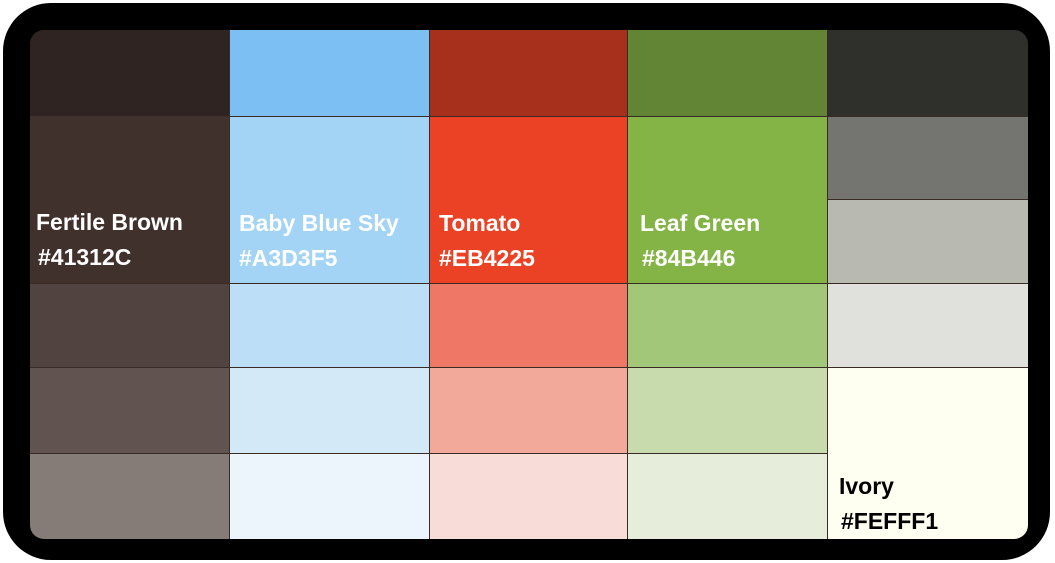 The width and height of the screenshot is (1055, 563). What do you see at coordinates (689, 258) in the screenshot?
I see `leaf-green-hex: #84B446` at bounding box center [689, 258].